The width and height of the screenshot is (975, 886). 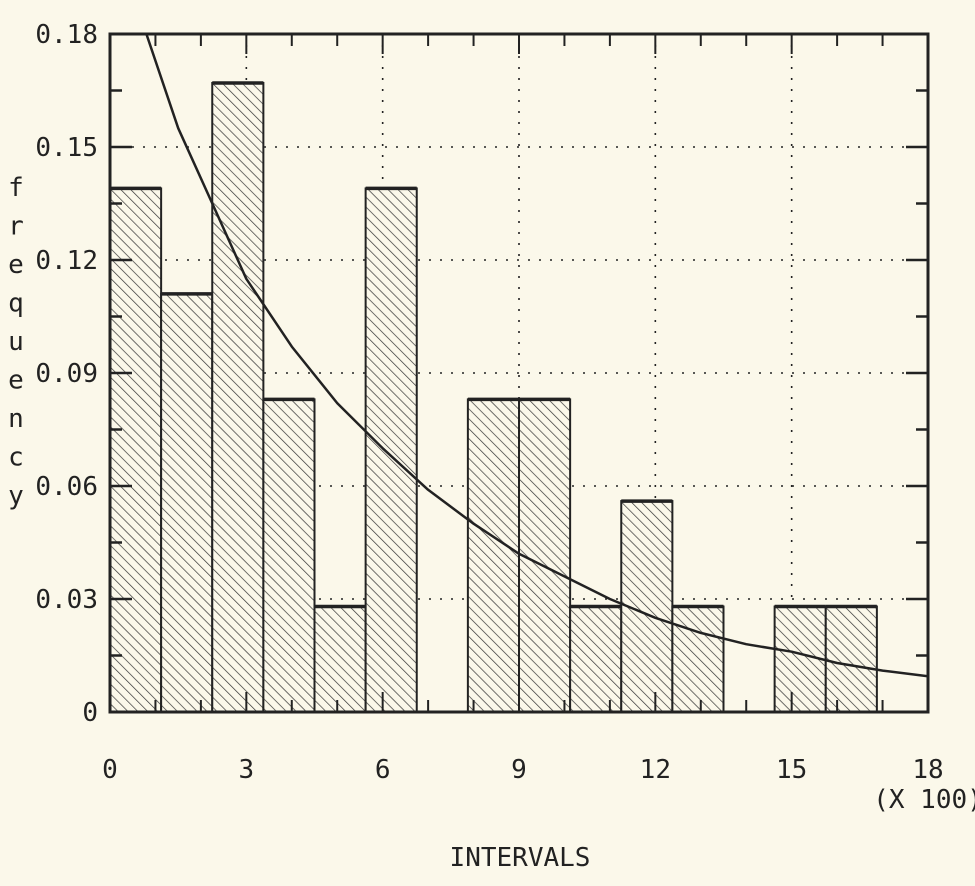 I want to click on y-axis-title-char-0: f, so click(x=16, y=188).